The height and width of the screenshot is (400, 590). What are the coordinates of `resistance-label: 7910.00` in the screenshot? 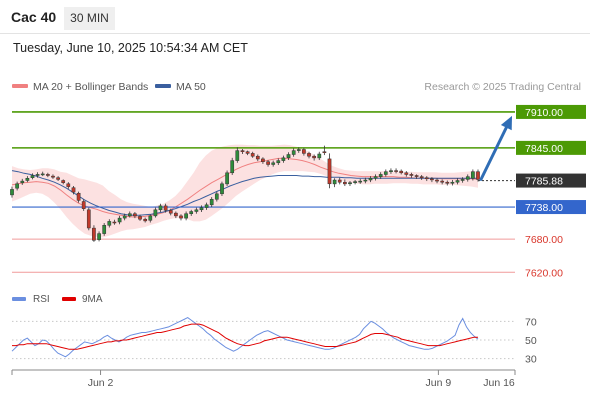 It's located at (544, 113).